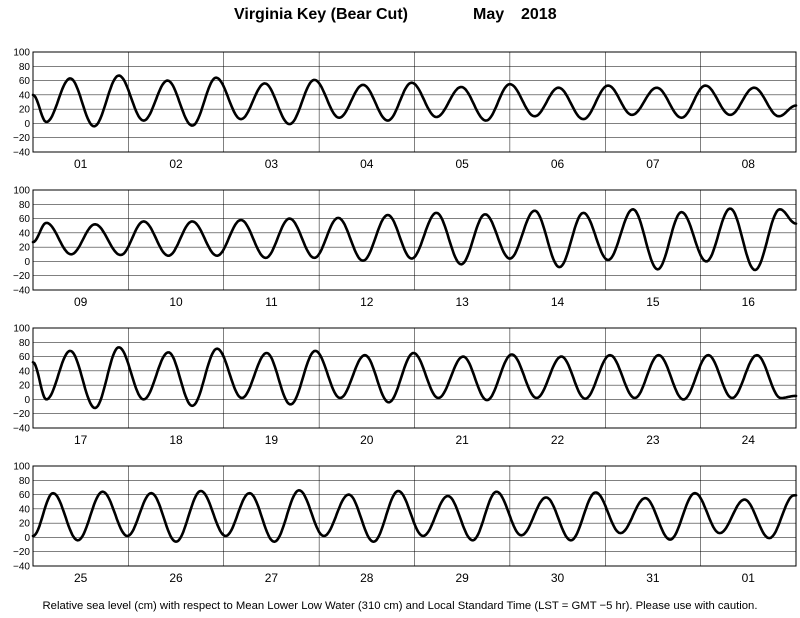 This screenshot has width=800, height=618. Describe the element at coordinates (367, 578) in the screenshot. I see `x-tick-label: 28` at that location.